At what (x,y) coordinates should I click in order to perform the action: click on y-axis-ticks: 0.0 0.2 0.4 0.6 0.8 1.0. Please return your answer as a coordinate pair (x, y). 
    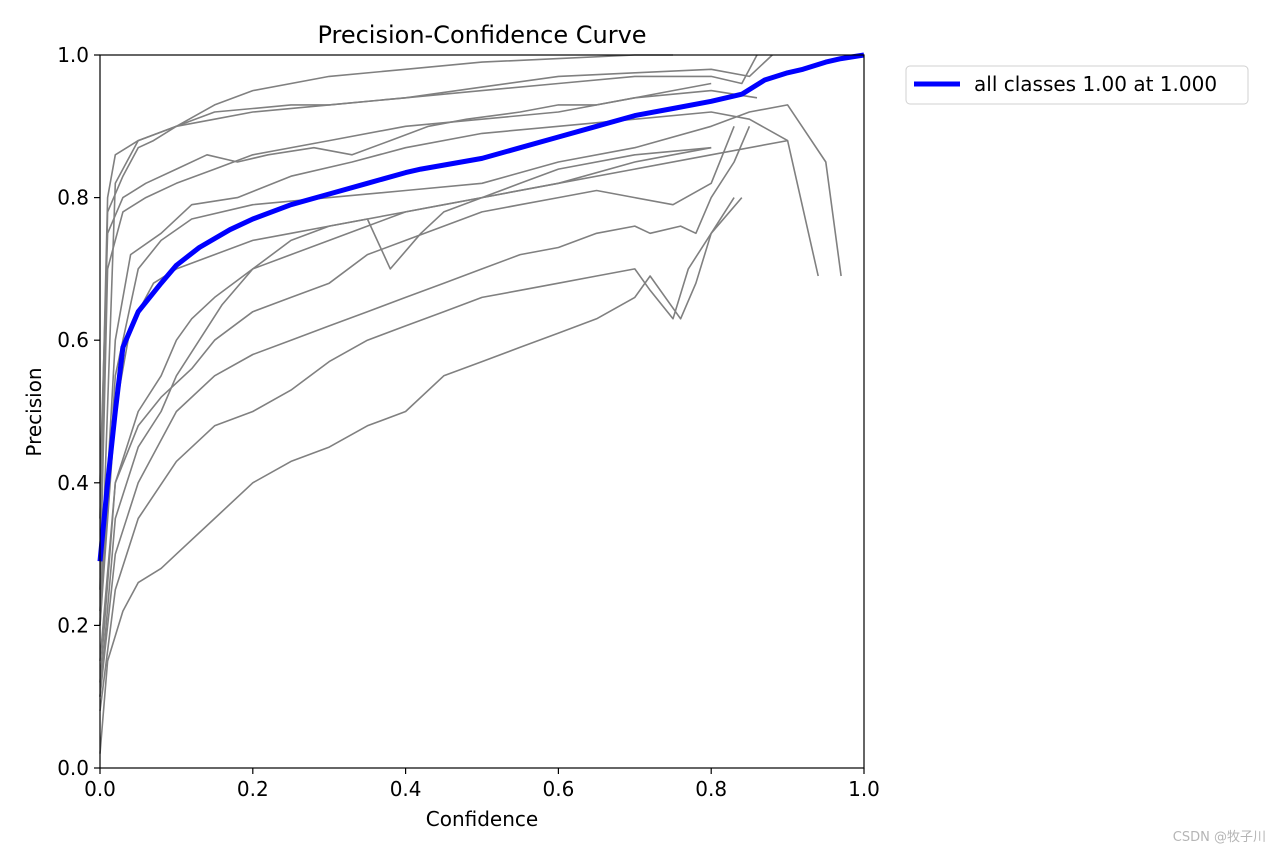
    Looking at the image, I should click on (78, 411).